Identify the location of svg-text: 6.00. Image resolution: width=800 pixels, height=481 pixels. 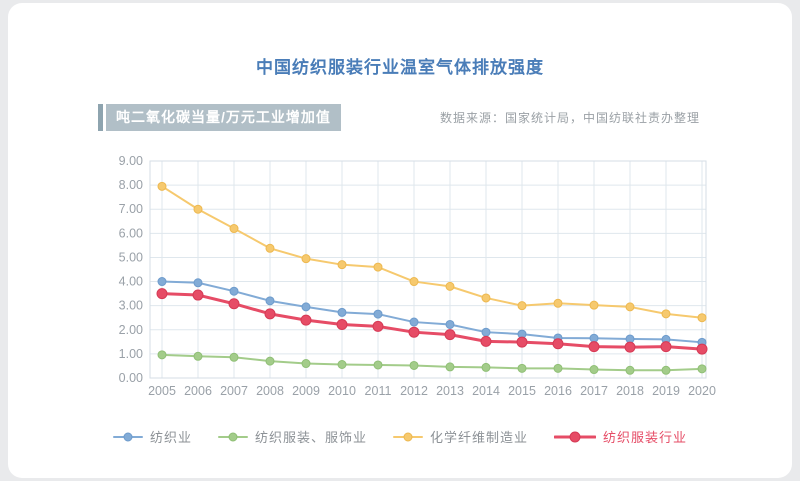
(131, 233).